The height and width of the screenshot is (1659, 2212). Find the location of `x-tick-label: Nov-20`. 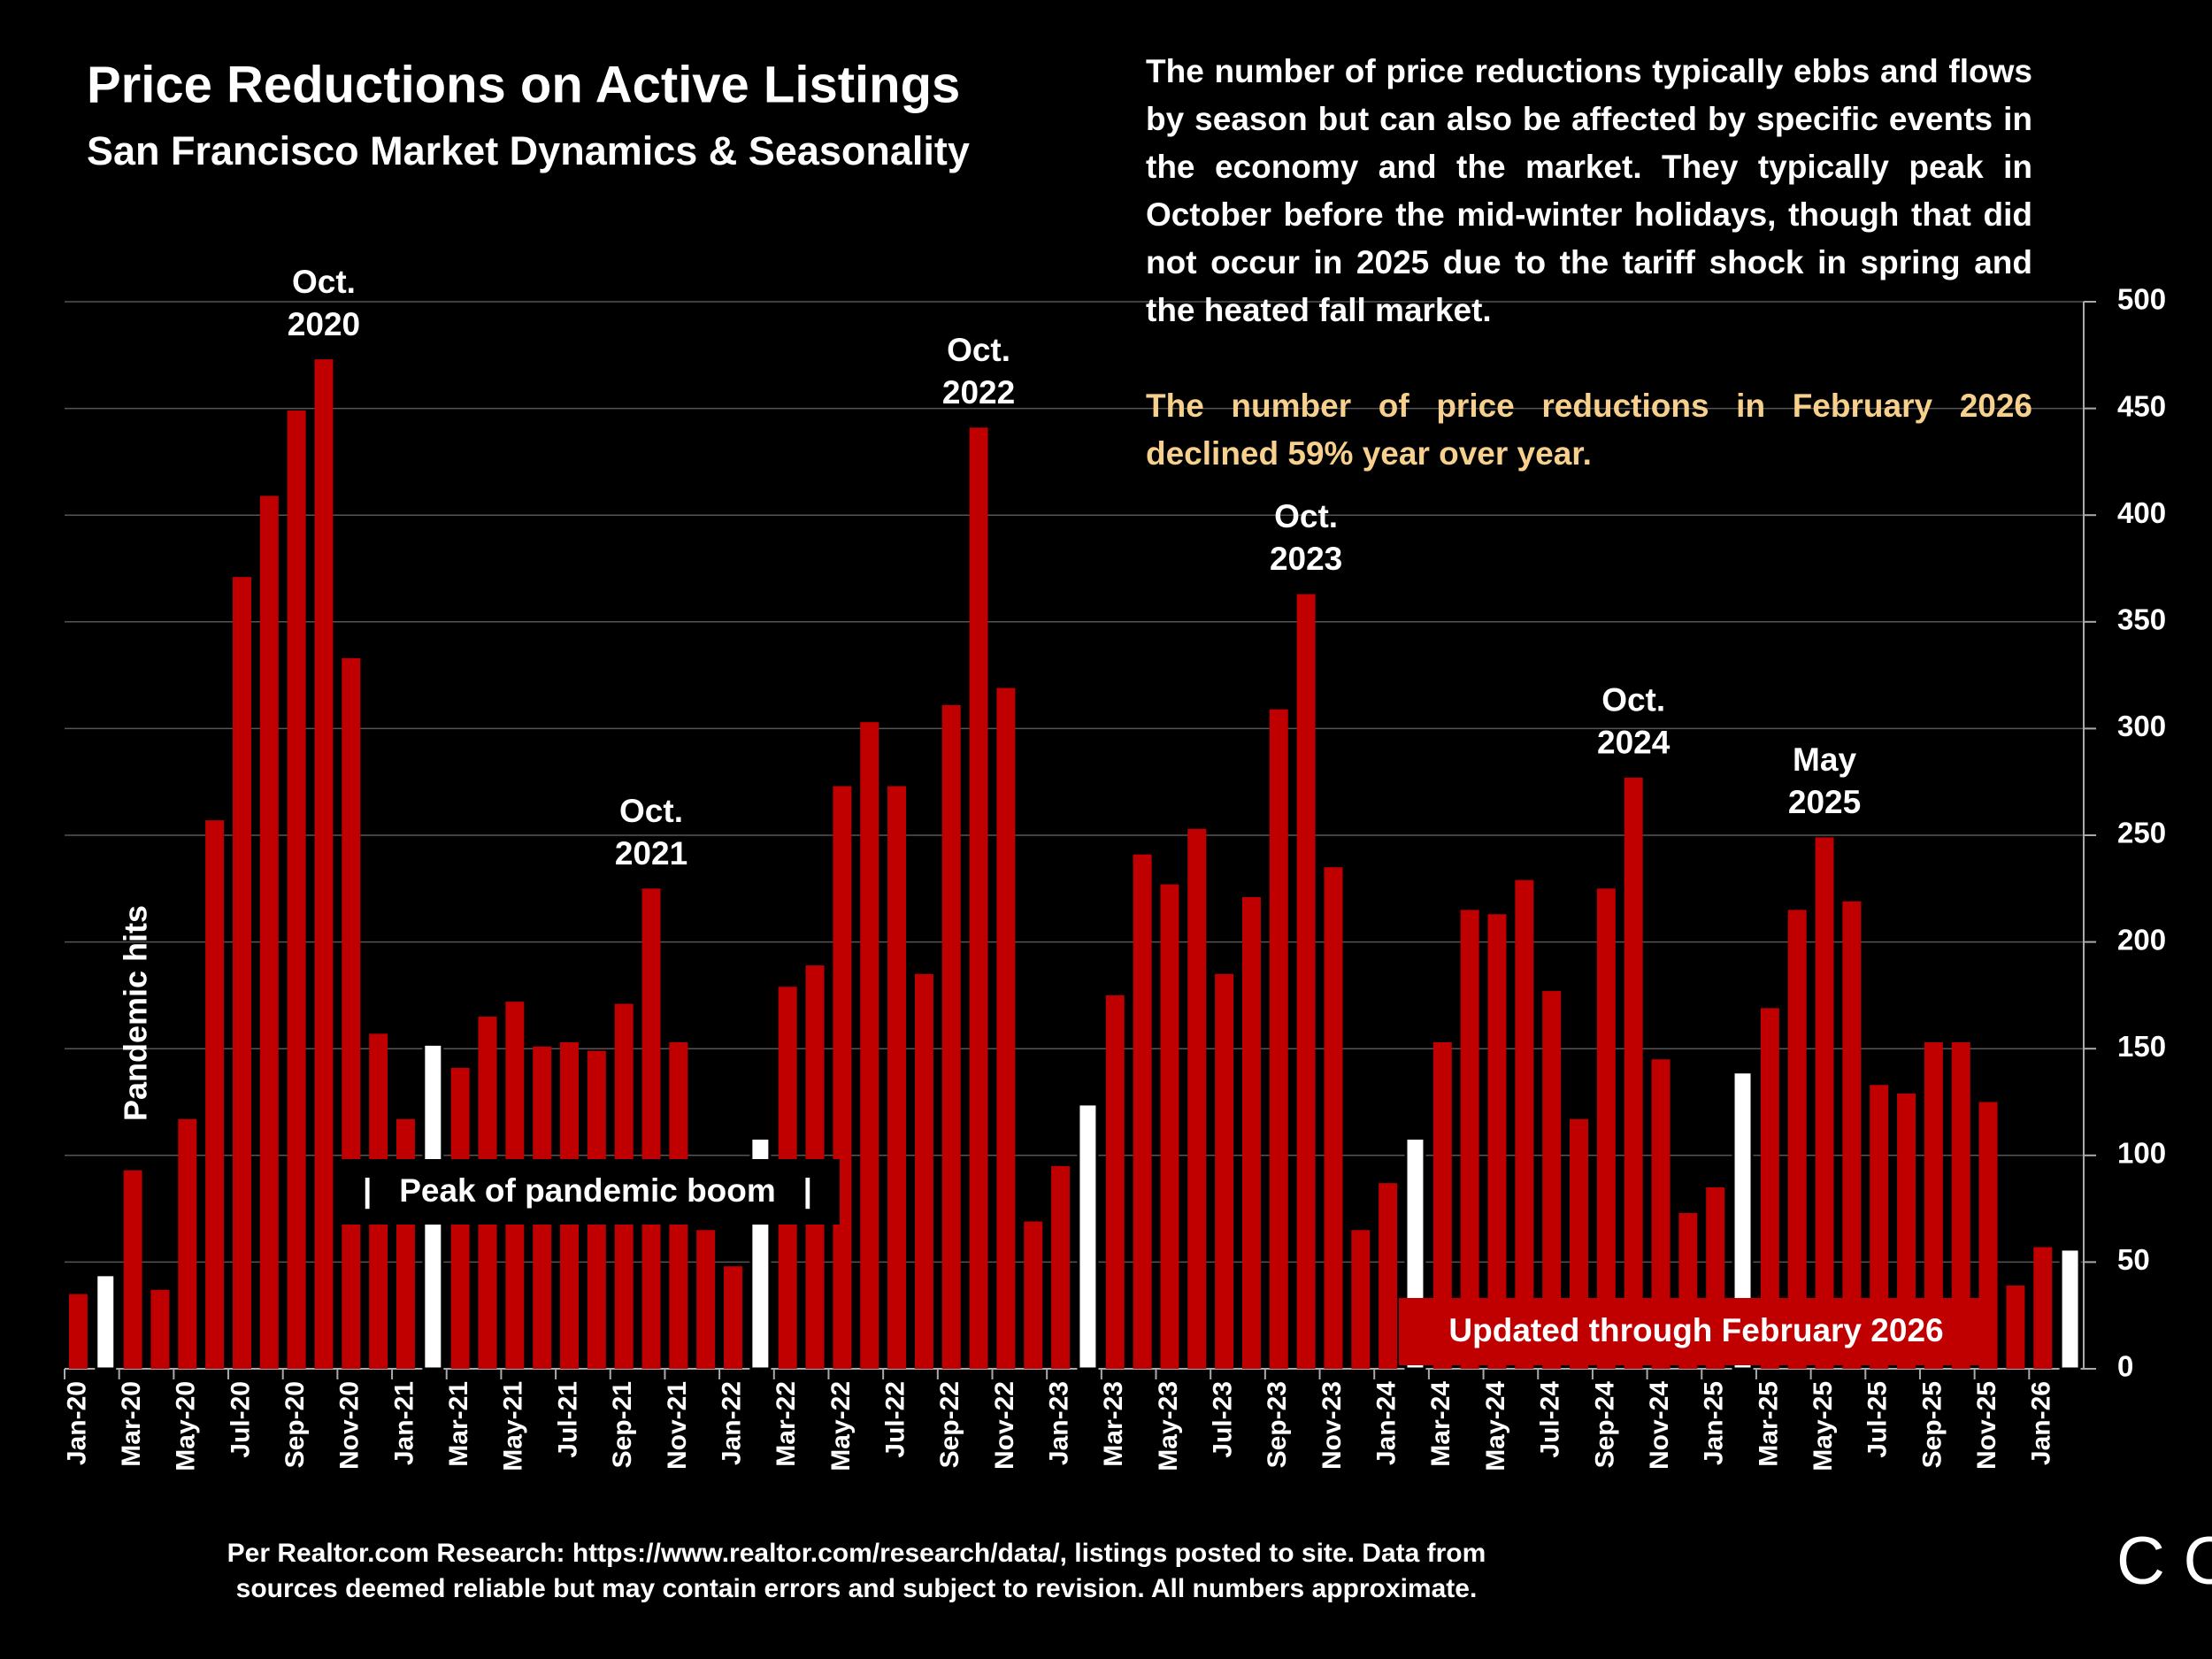

x-tick-label: Nov-20 is located at coordinates (350, 1425).